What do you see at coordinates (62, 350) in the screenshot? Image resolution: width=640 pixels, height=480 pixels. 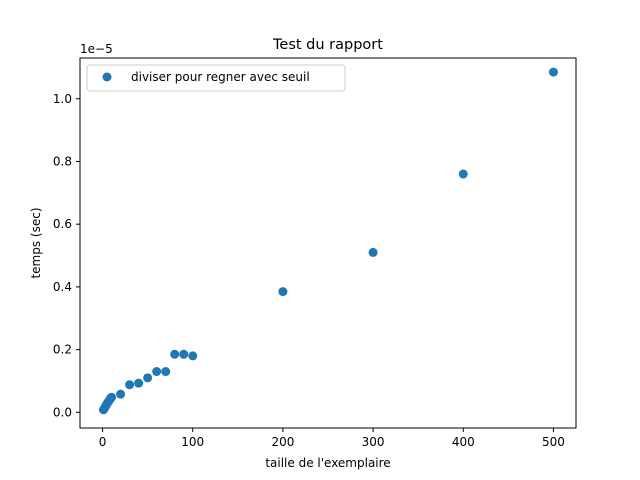 I see `y-tick-label: 0.2` at bounding box center [62, 350].